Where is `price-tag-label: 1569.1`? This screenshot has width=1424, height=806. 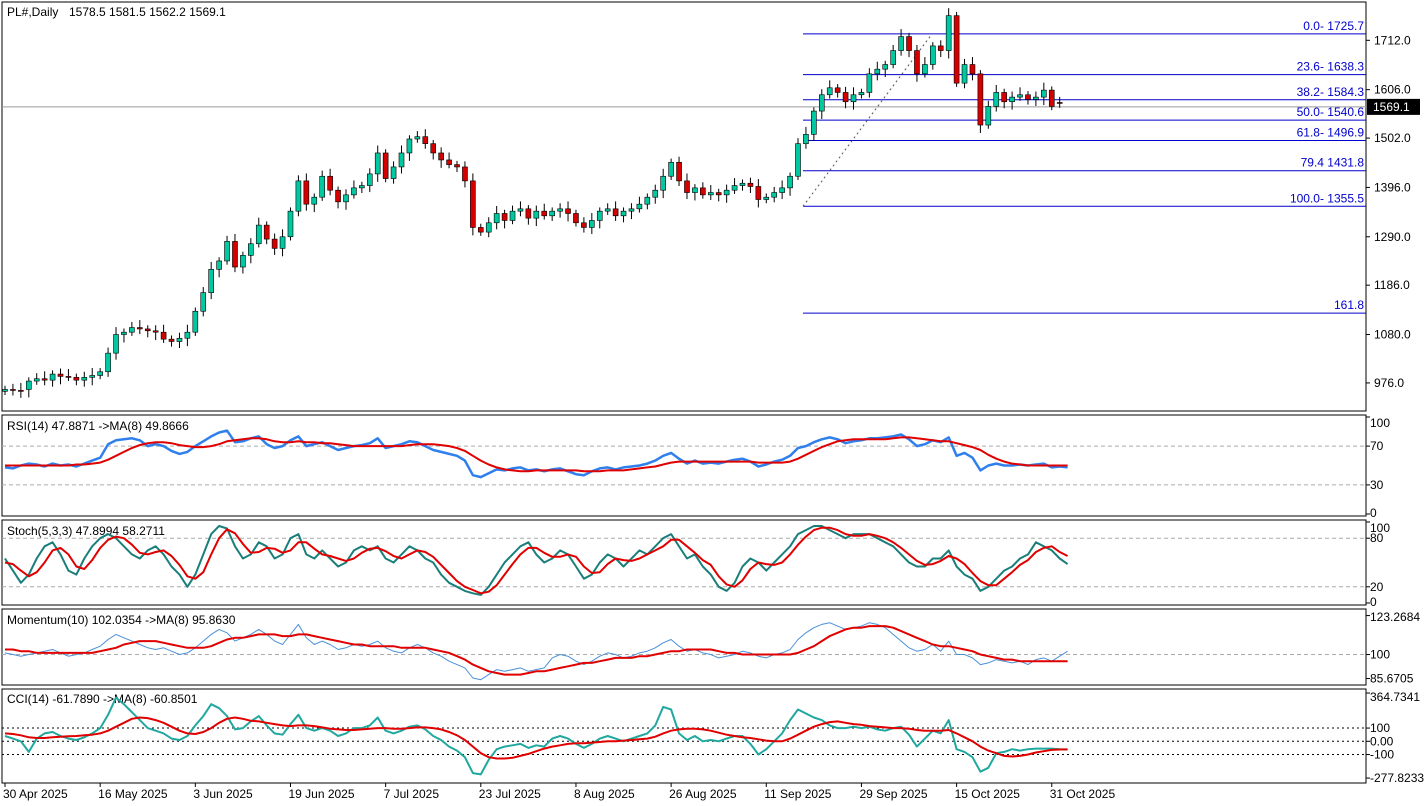
price-tag-label: 1569.1 is located at coordinates (1391, 107).